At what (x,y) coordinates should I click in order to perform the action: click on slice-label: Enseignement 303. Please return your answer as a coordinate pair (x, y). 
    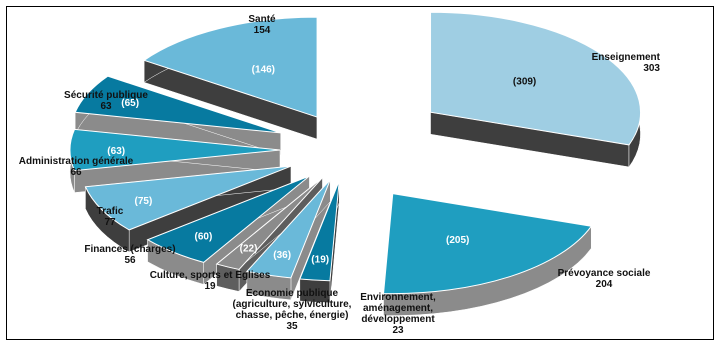
    Looking at the image, I should click on (626, 63).